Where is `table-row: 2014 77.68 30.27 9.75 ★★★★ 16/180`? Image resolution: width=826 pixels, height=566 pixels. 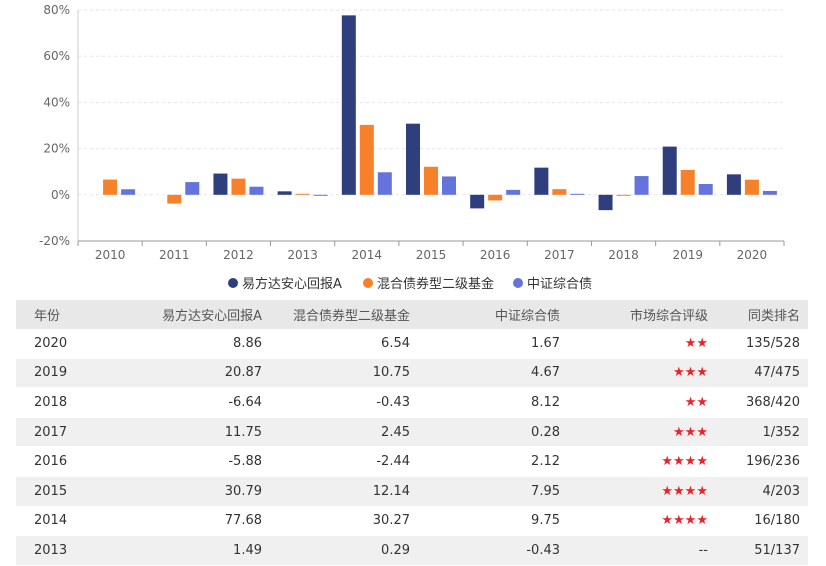 table-row: 2014 77.68 30.27 9.75 ★★★★ 16/180 is located at coordinates (412, 521).